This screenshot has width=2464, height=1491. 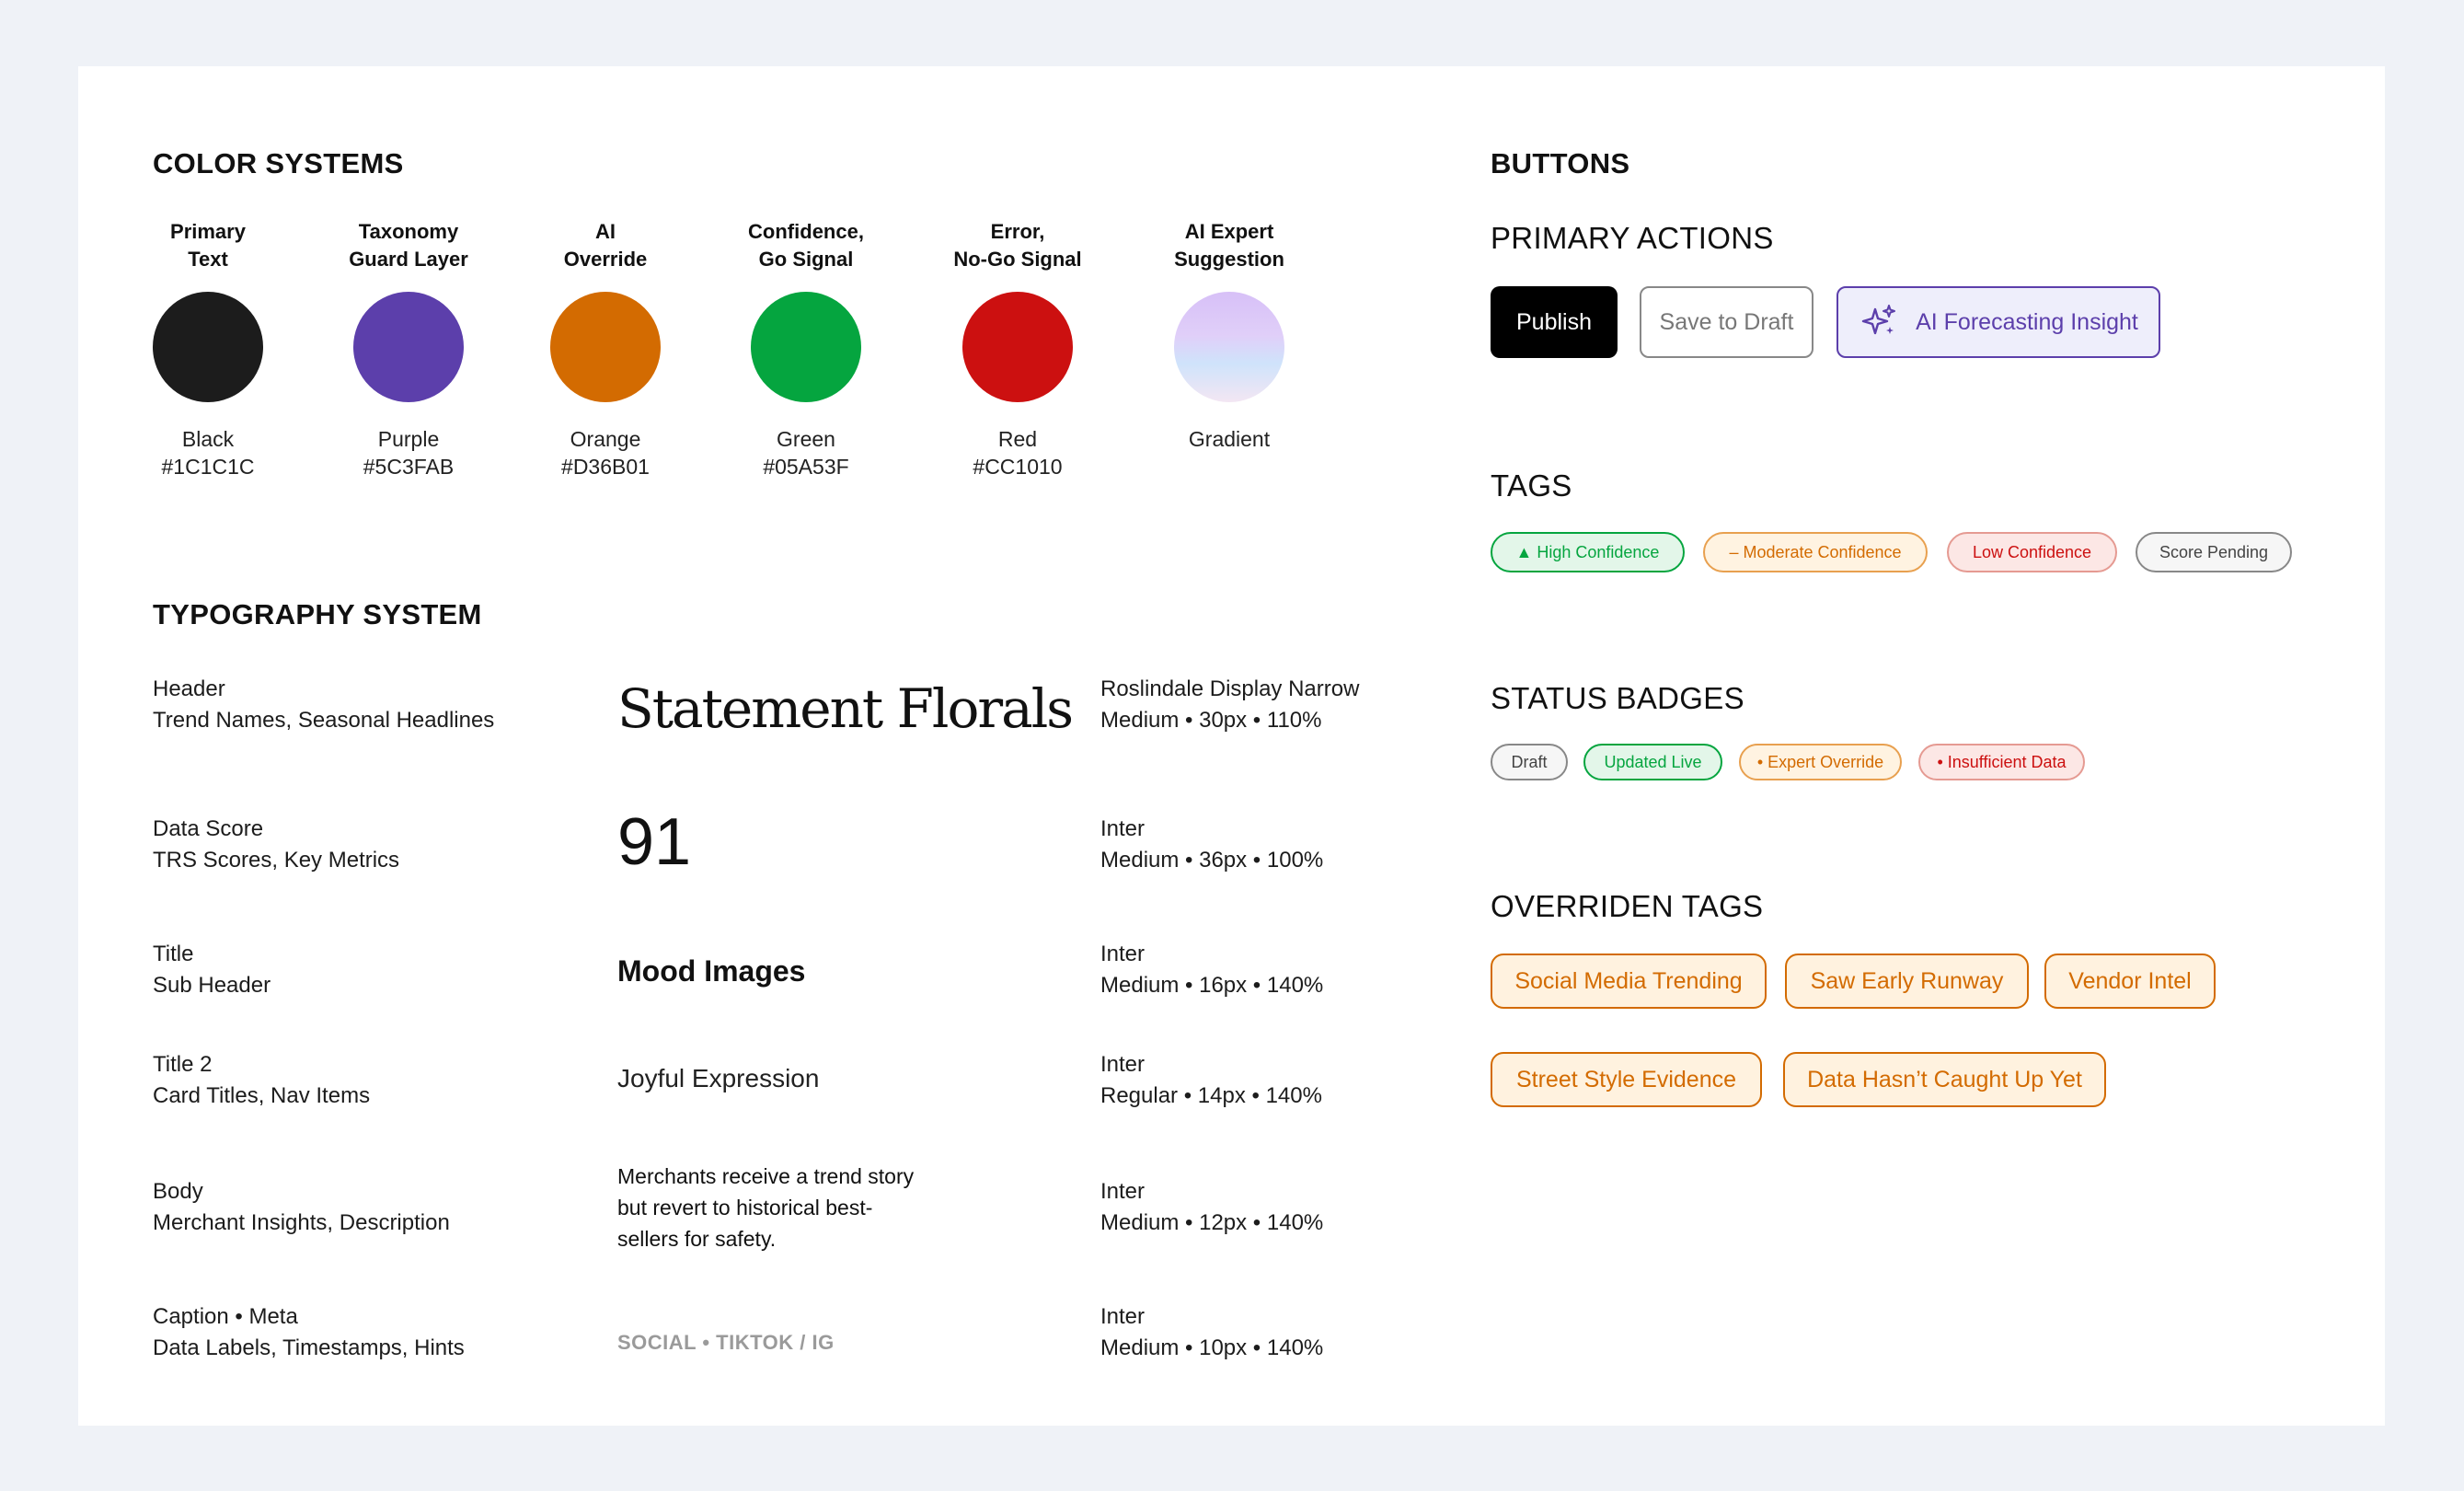 I want to click on swatch-black: Primary Text Black #1C1C1C, so click(x=208, y=349).